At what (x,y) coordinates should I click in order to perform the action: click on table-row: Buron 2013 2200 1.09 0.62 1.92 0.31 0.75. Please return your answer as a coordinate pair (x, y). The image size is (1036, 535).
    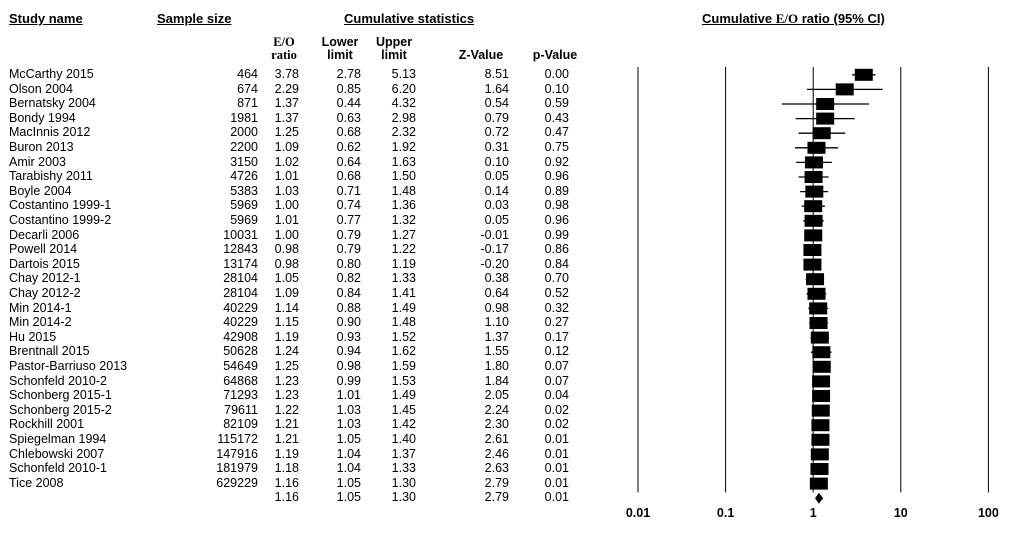
    Looking at the image, I should click on (315, 147).